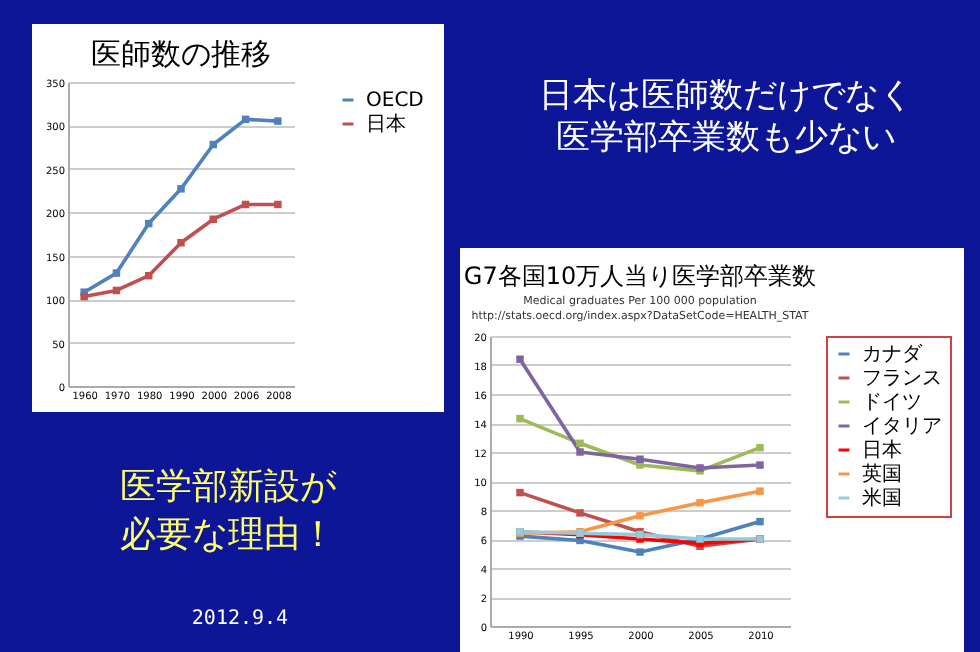  I want to click on legend-label: 米国, so click(882, 498).